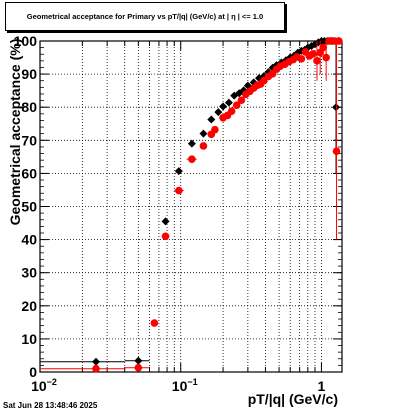  What do you see at coordinates (322, 386) in the screenshot?
I see `x-tick-label: 1` at bounding box center [322, 386].